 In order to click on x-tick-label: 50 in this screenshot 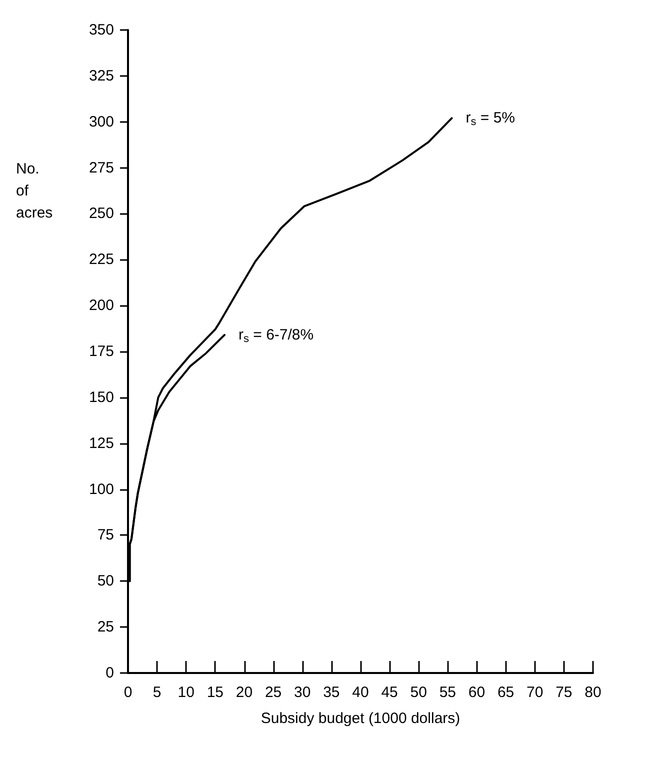, I will do `click(418, 692)`.